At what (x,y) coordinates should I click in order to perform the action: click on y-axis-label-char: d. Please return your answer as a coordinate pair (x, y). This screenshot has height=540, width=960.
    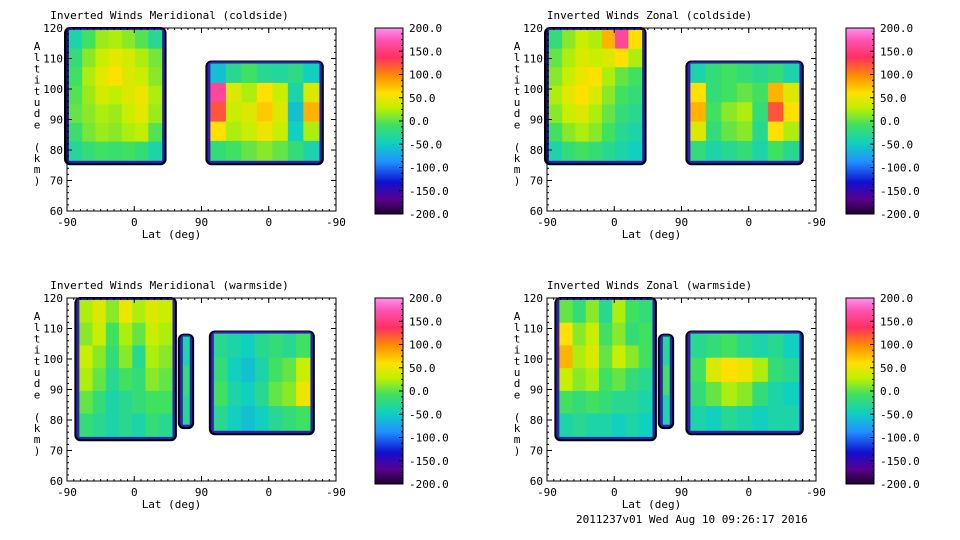
    Looking at the image, I should click on (517, 113).